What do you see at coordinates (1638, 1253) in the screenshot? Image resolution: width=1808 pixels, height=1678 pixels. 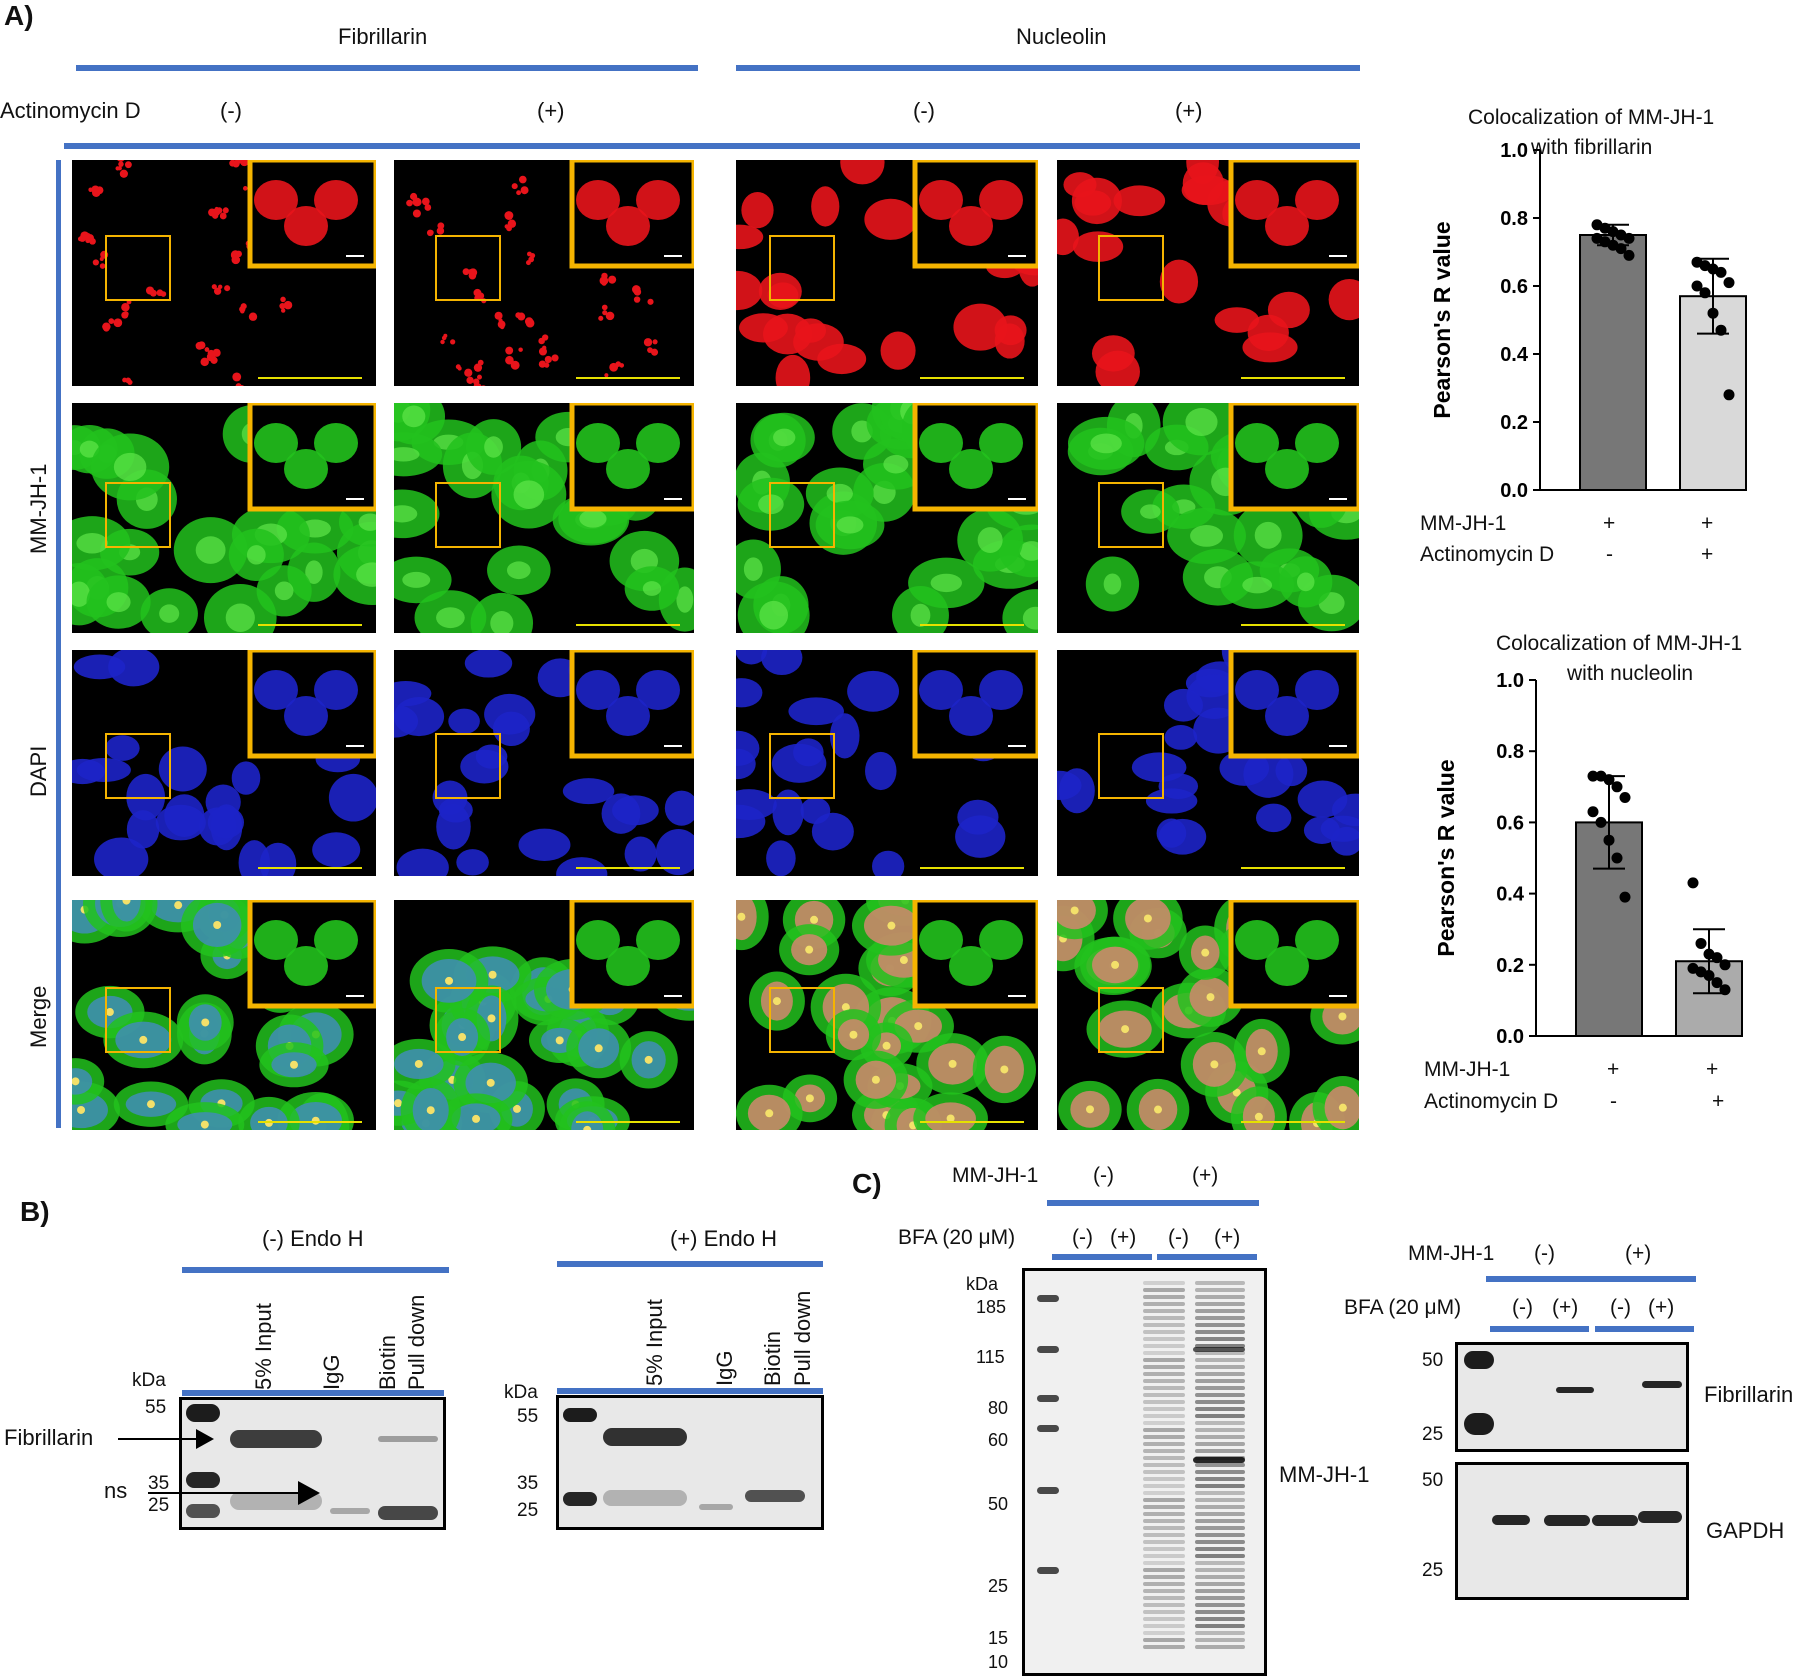 I see `c-small-mm-pos: (+)` at bounding box center [1638, 1253].